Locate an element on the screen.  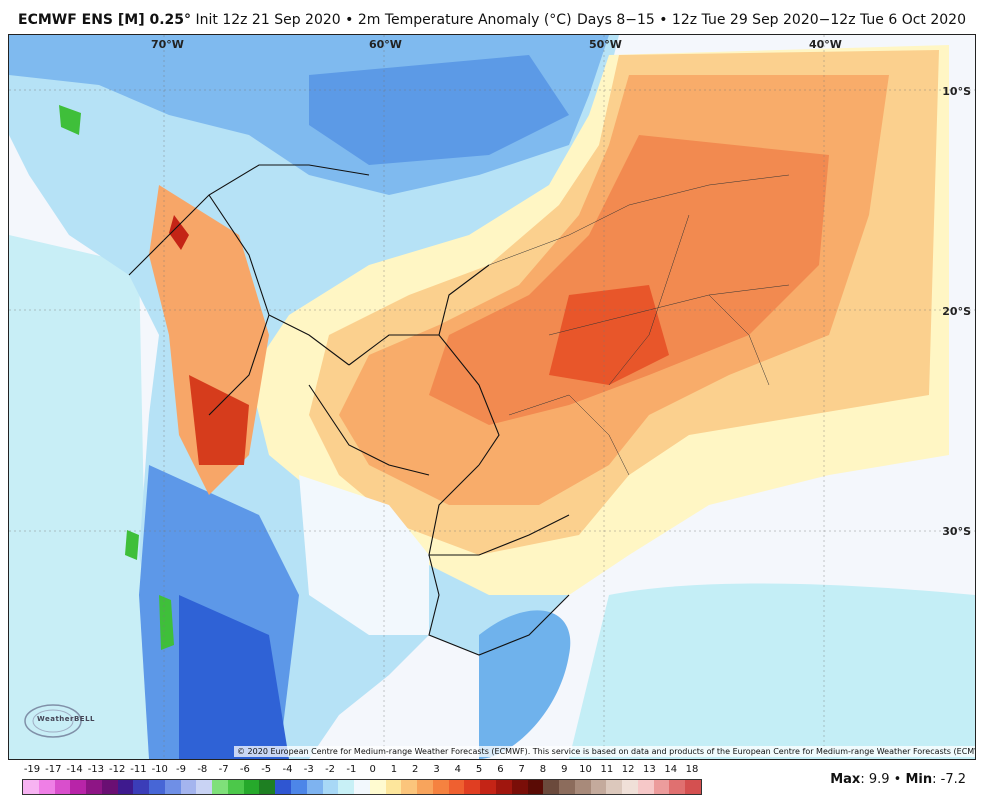
andes-hot-spot is located at coordinates (219, 420).